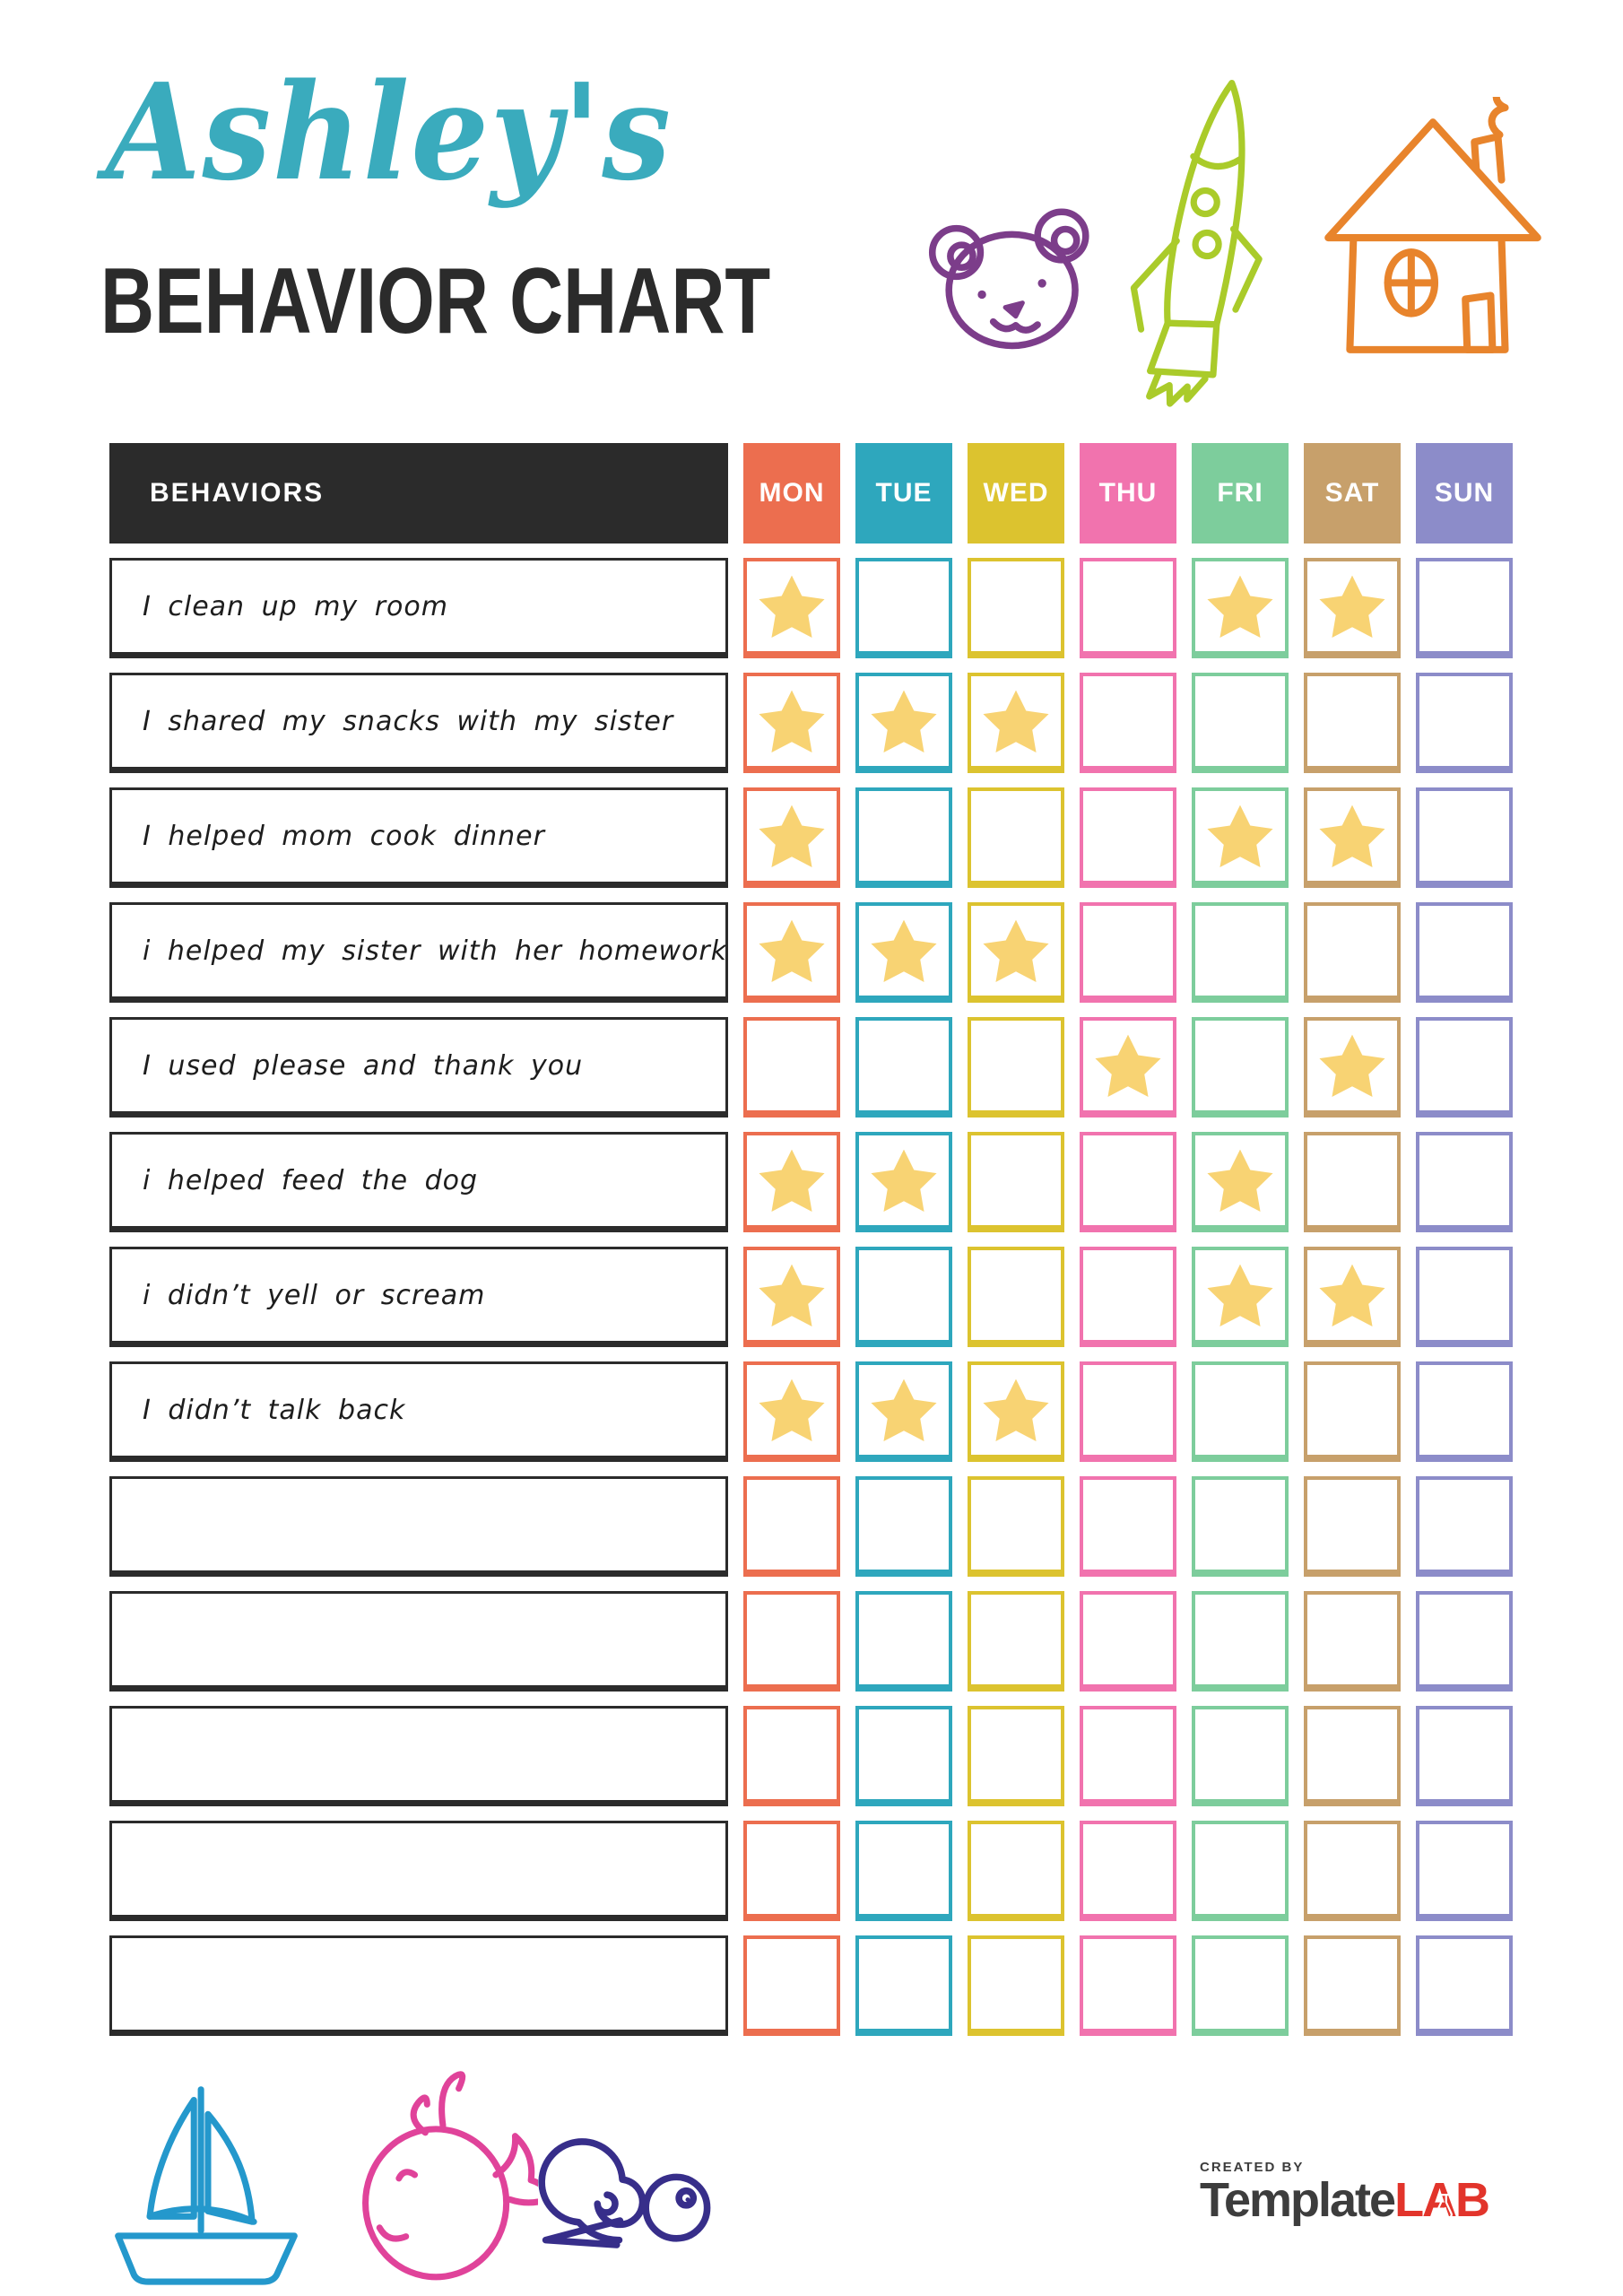  I want to click on chart-cell-row6-thu, so click(1128, 1182).